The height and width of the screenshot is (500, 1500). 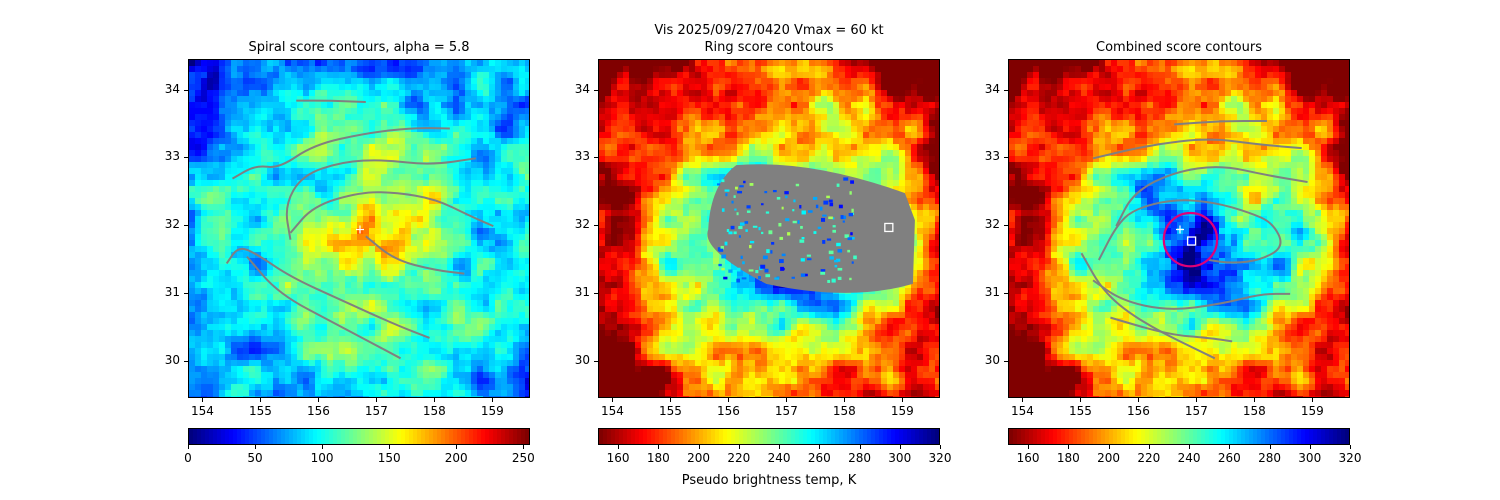 I want to click on y-tick-label: 32, so click(x=992, y=224).